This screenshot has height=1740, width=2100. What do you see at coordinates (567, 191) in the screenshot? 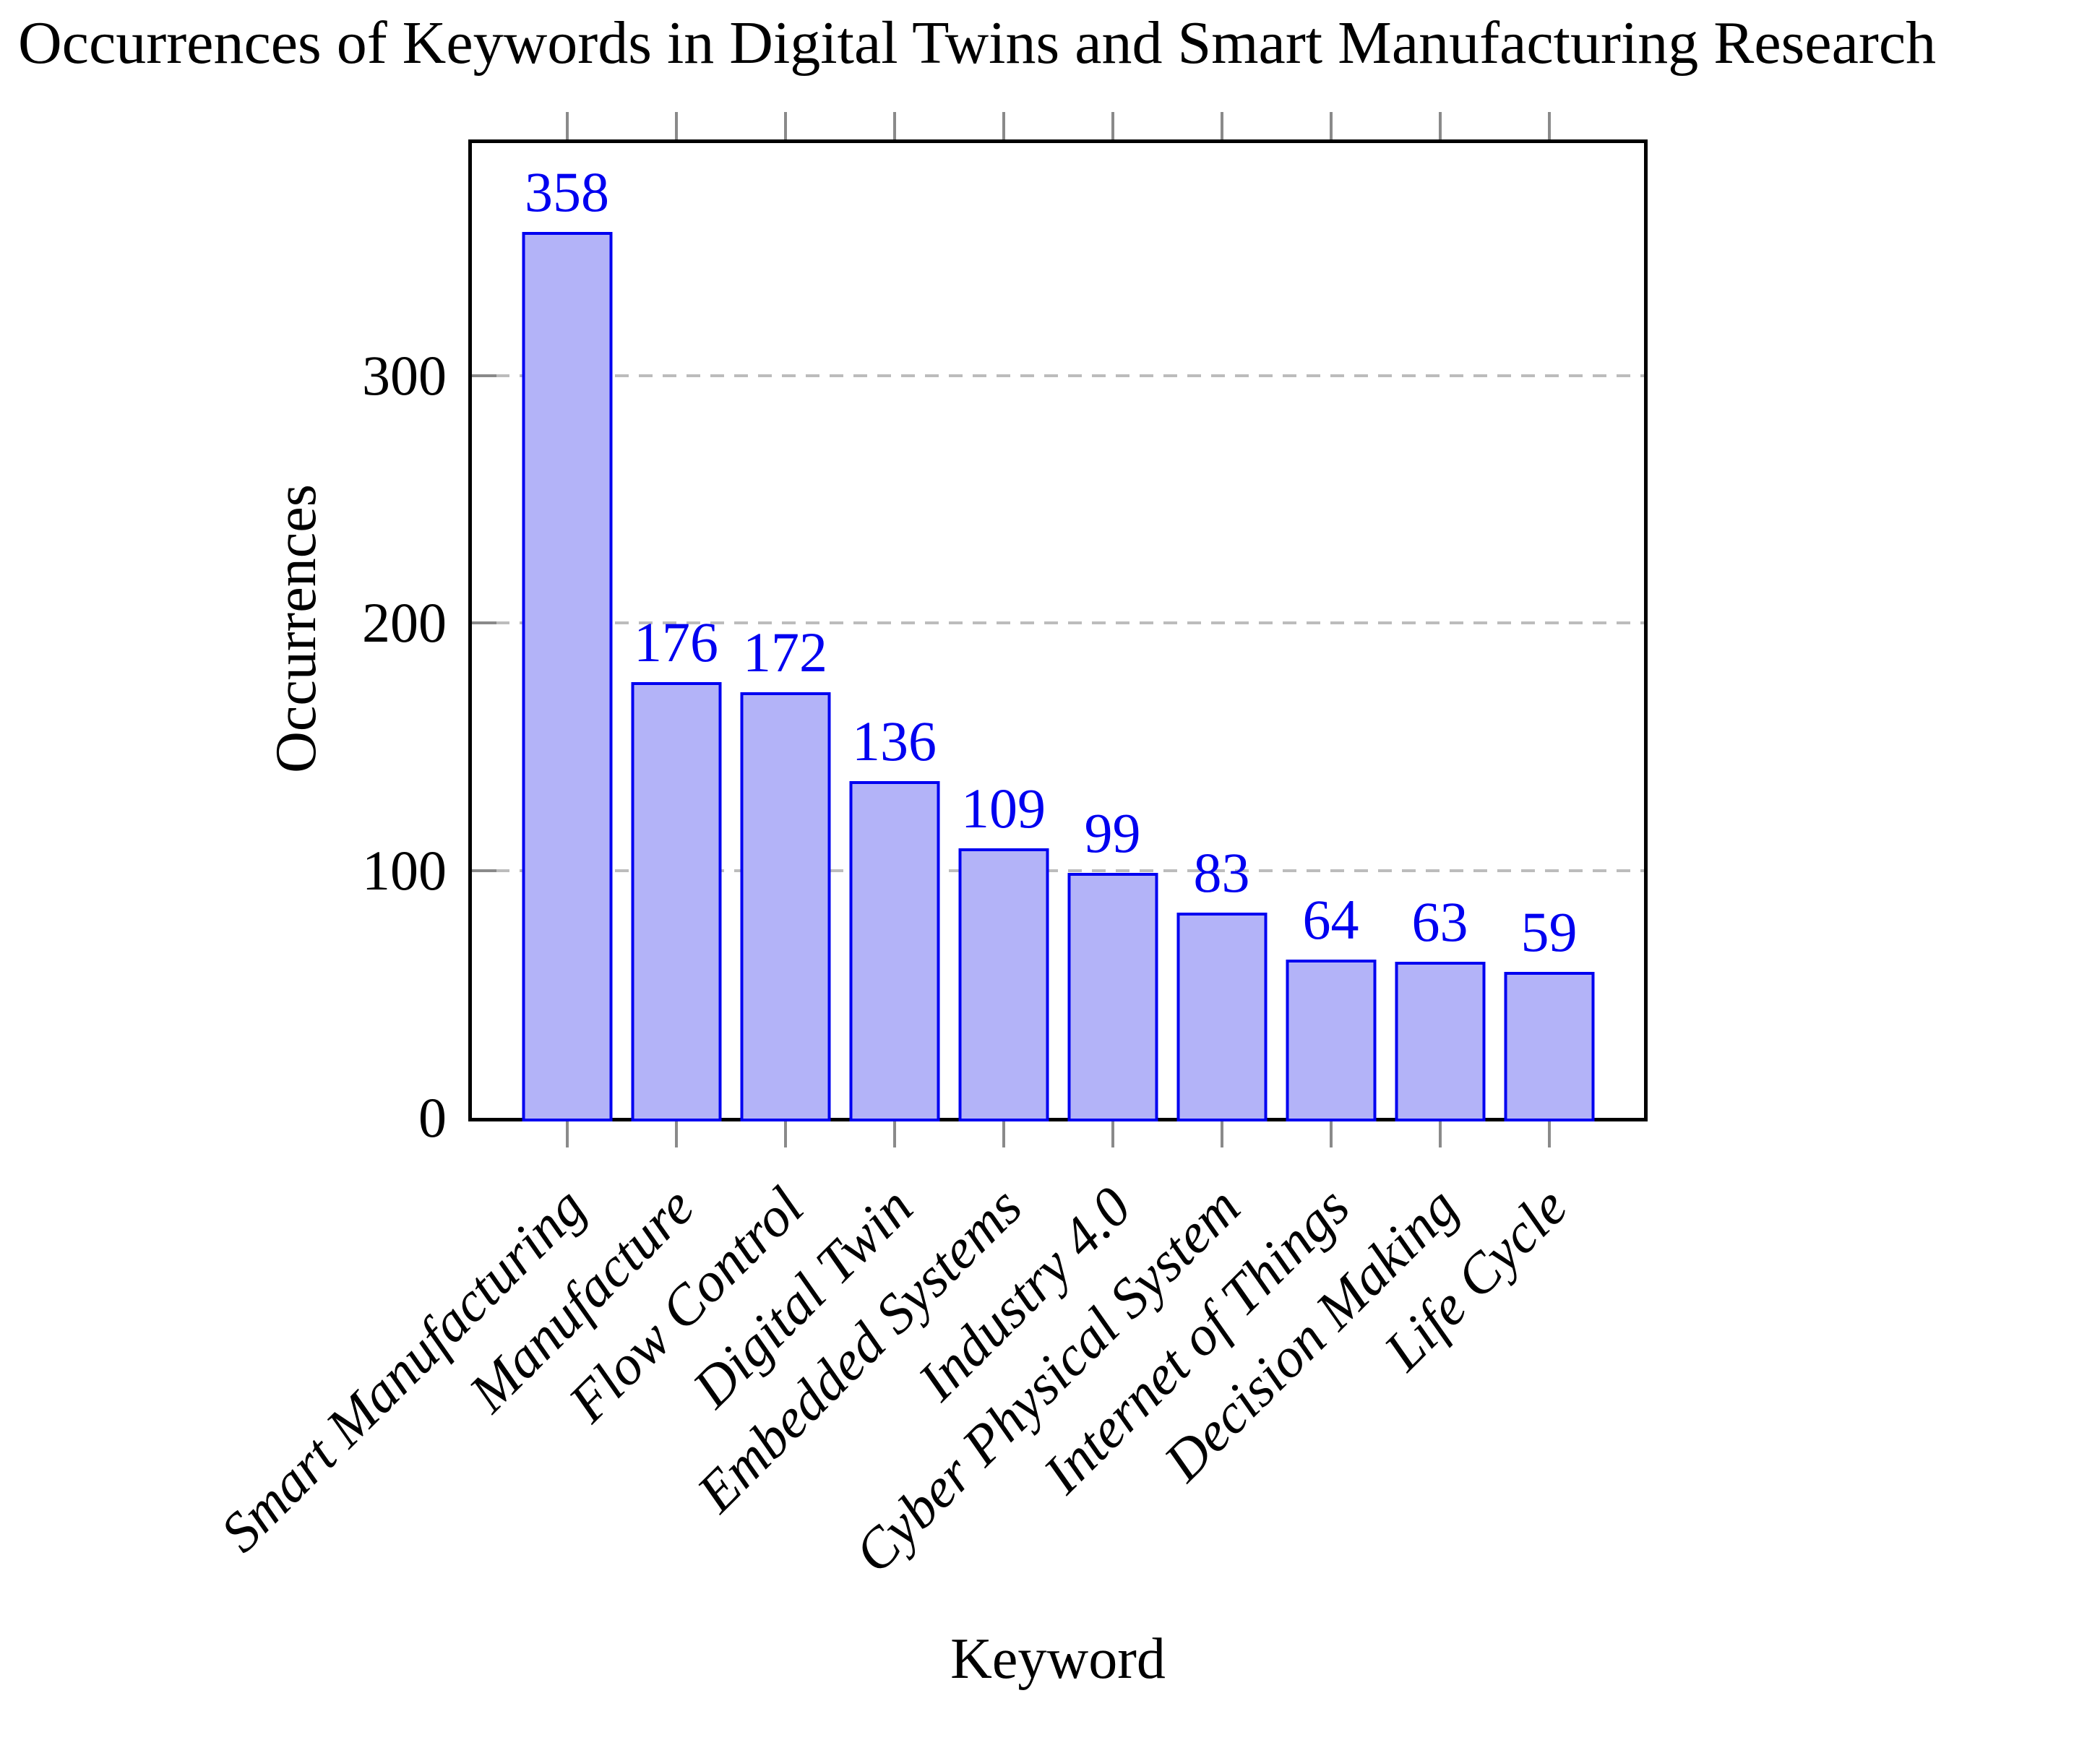
I see `bar-value-label: 358` at bounding box center [567, 191].